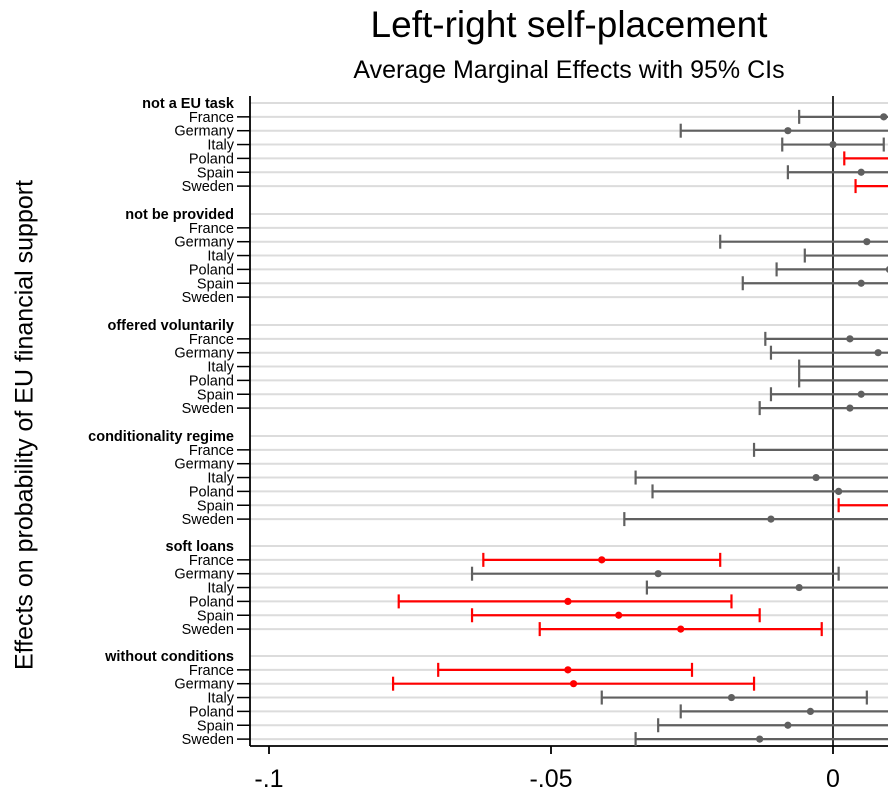 This screenshot has height=794, width=888. Describe the element at coordinates (188, 104) in the screenshot. I see `group-label: not a EU task` at that location.